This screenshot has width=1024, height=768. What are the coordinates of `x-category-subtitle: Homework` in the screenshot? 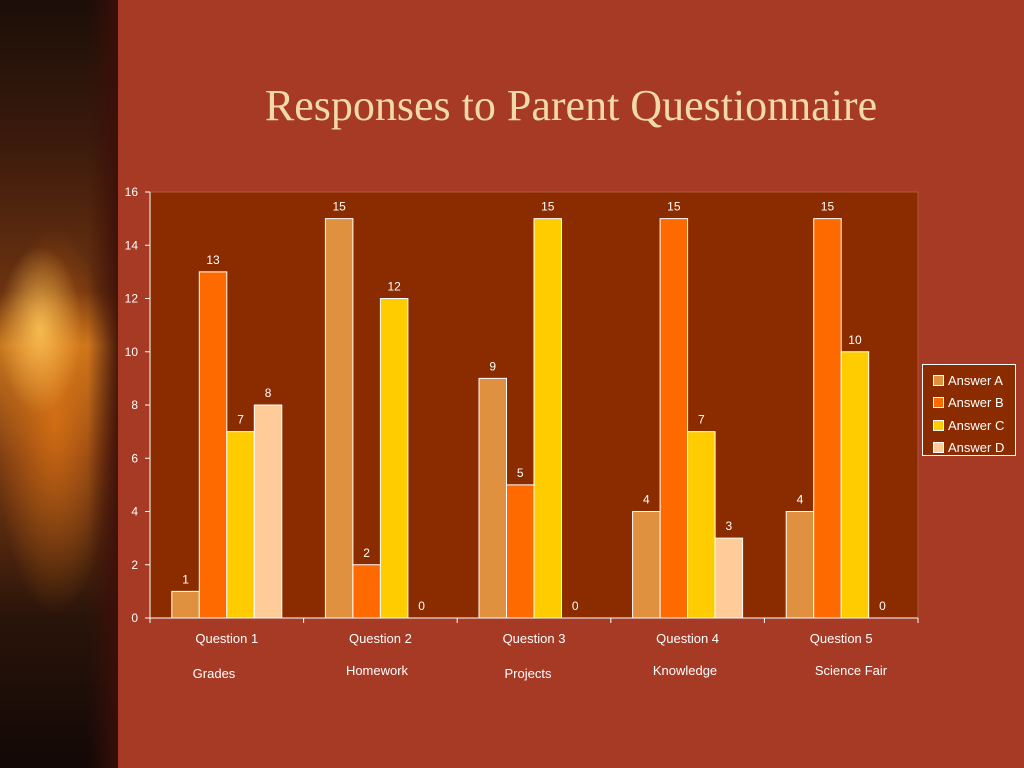 It's located at (377, 670).